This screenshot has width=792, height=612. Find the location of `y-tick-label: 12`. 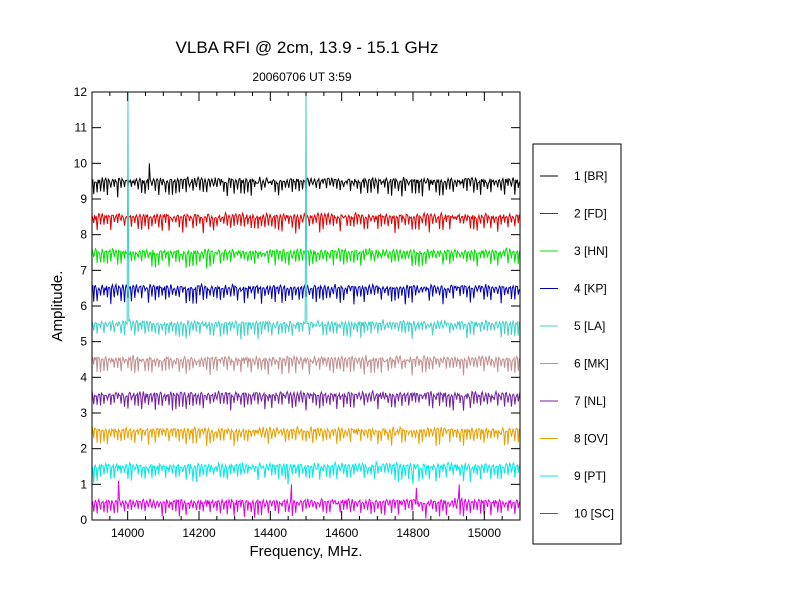

y-tick-label: 12 is located at coordinates (81, 92).